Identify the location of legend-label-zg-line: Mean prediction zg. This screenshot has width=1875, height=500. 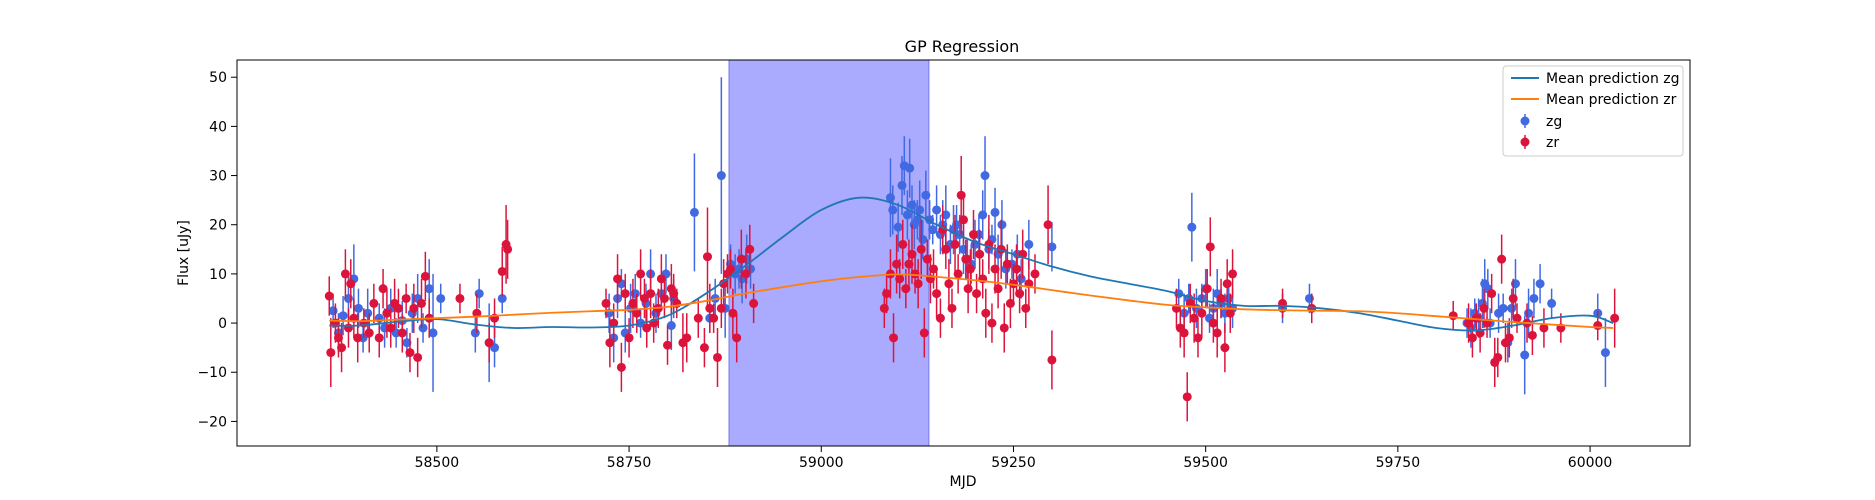
(1613, 79).